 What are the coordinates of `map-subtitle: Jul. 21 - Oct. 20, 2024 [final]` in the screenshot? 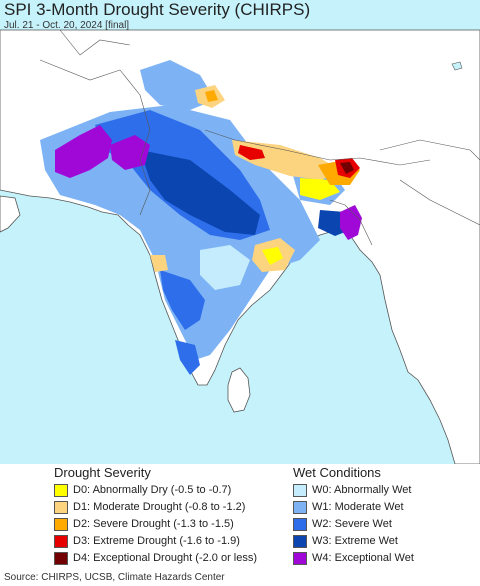 It's located at (67, 25).